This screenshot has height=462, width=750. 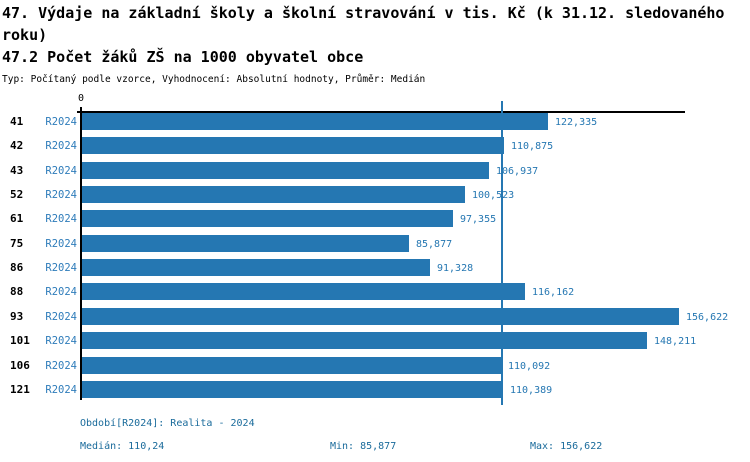 I want to click on row-category: 101, so click(x=20, y=340).